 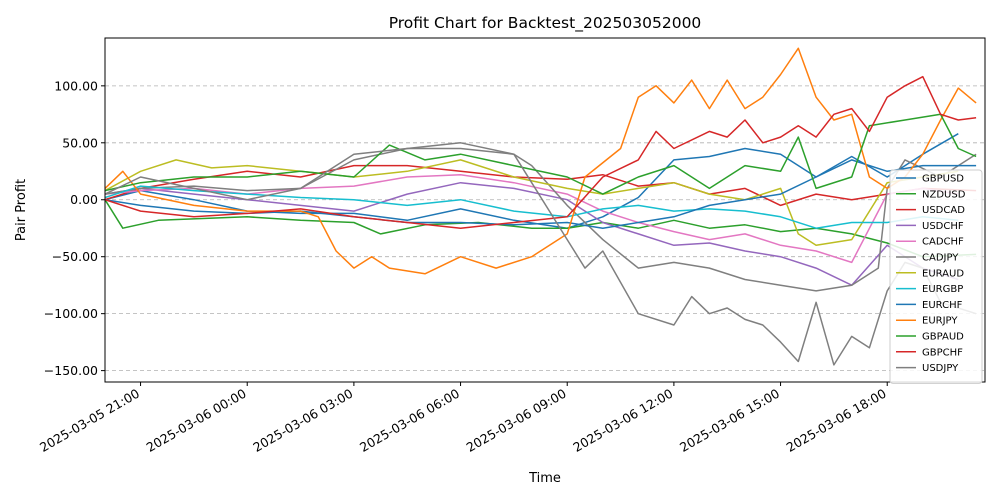 What do you see at coordinates (943, 226) in the screenshot?
I see `legend-label: USDCHF` at bounding box center [943, 226].